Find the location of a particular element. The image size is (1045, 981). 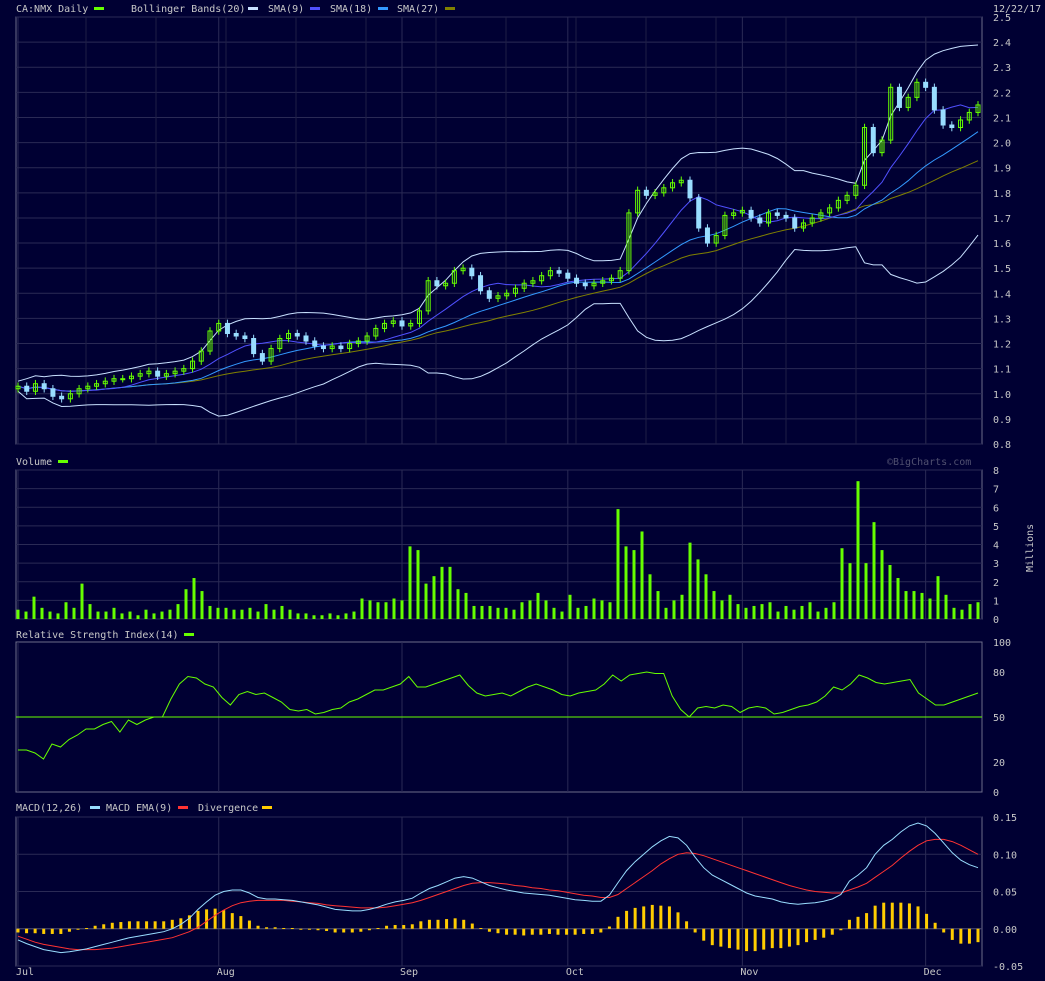

price-tick-label: 2.3 is located at coordinates (1002, 68).